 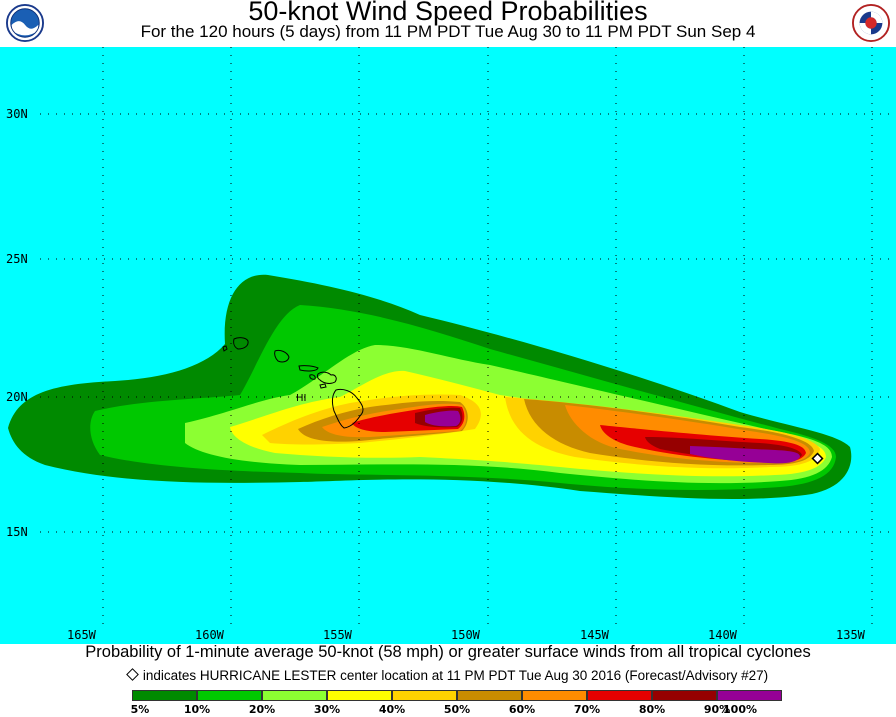 I want to click on lat-label-15n: 15N, so click(x=17, y=532).